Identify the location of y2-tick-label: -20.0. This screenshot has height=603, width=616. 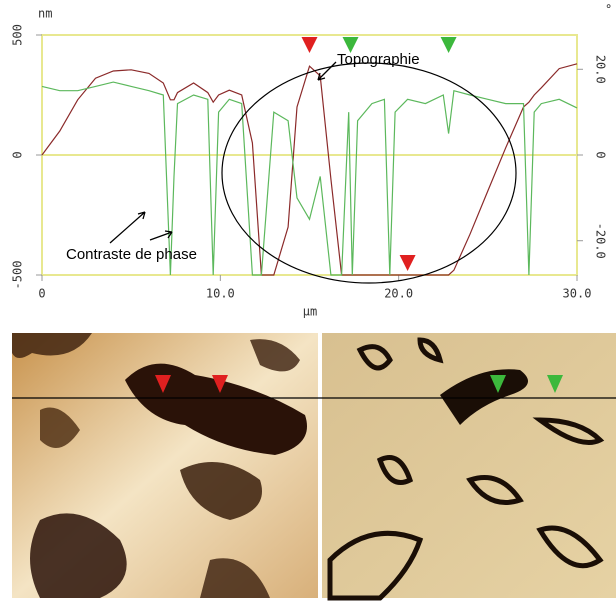
(601, 241).